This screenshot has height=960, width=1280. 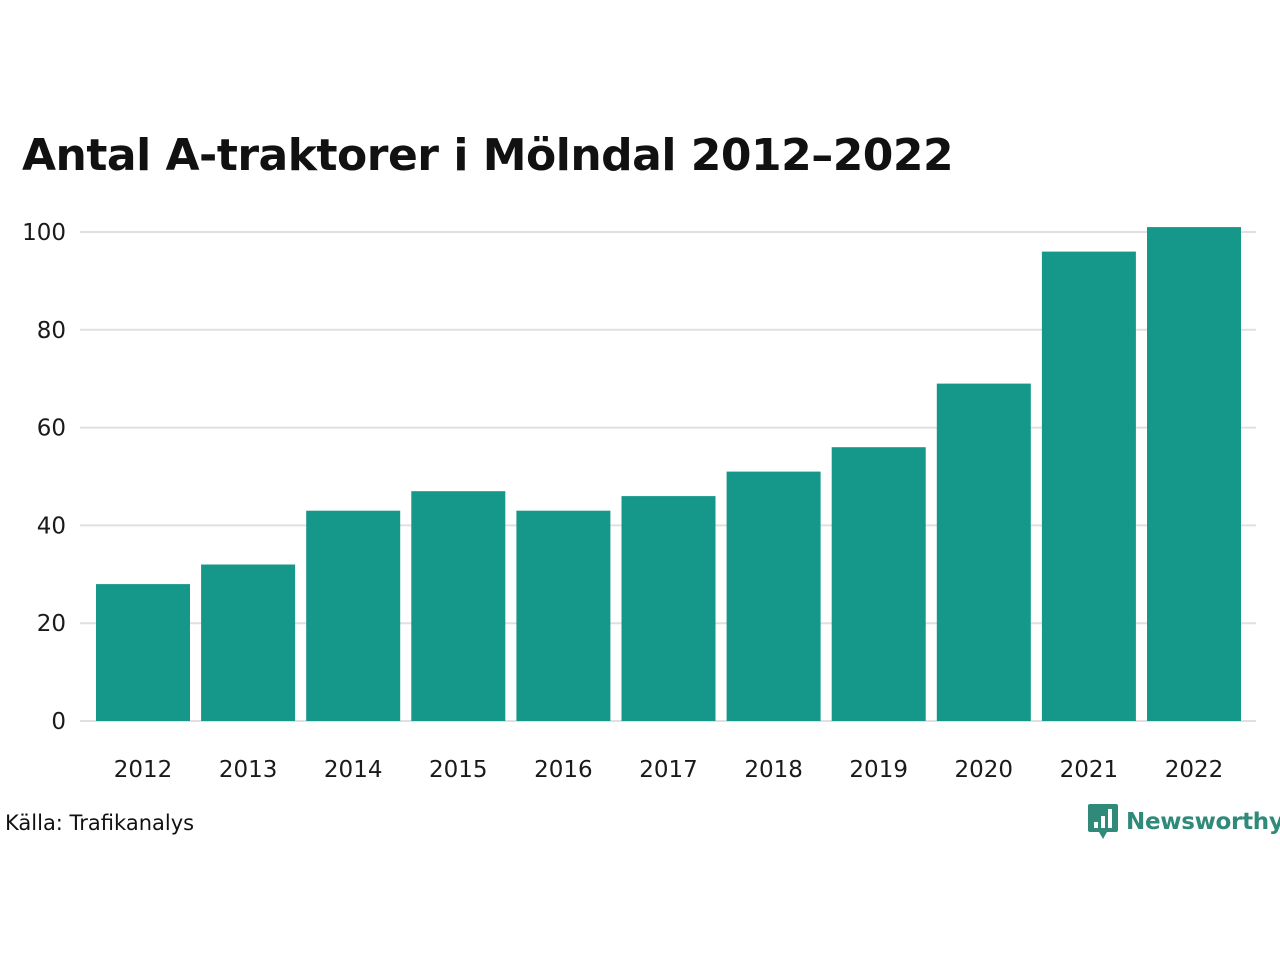 What do you see at coordinates (100, 823) in the screenshot?
I see `source-note: Källa: Trafikanalys` at bounding box center [100, 823].